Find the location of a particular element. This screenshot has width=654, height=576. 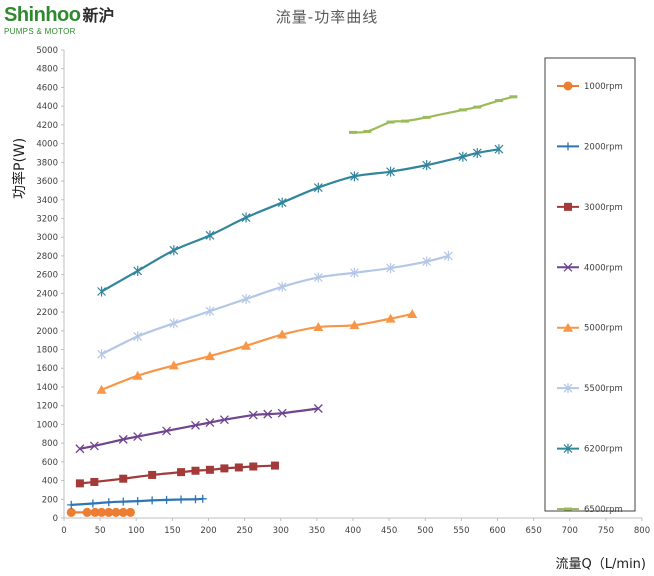

y-tick-label: 4200 is located at coordinates (47, 126).